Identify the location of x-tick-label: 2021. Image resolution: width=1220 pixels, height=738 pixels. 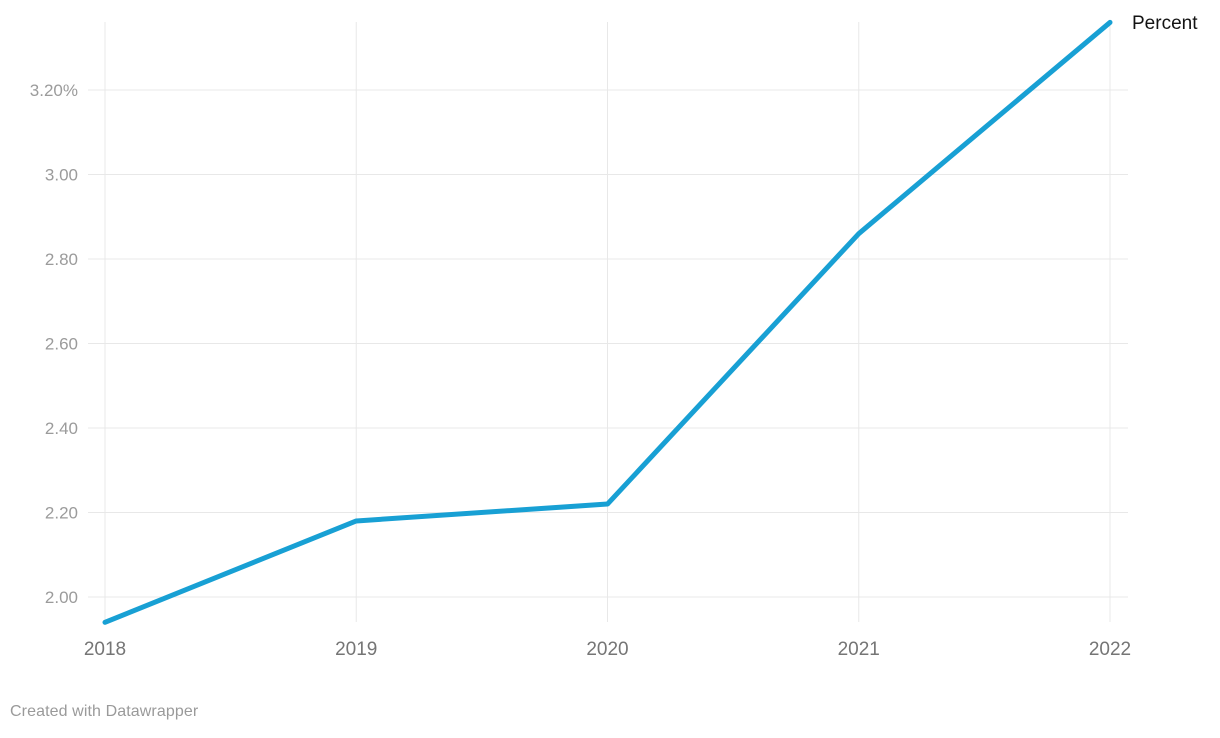
(859, 649).